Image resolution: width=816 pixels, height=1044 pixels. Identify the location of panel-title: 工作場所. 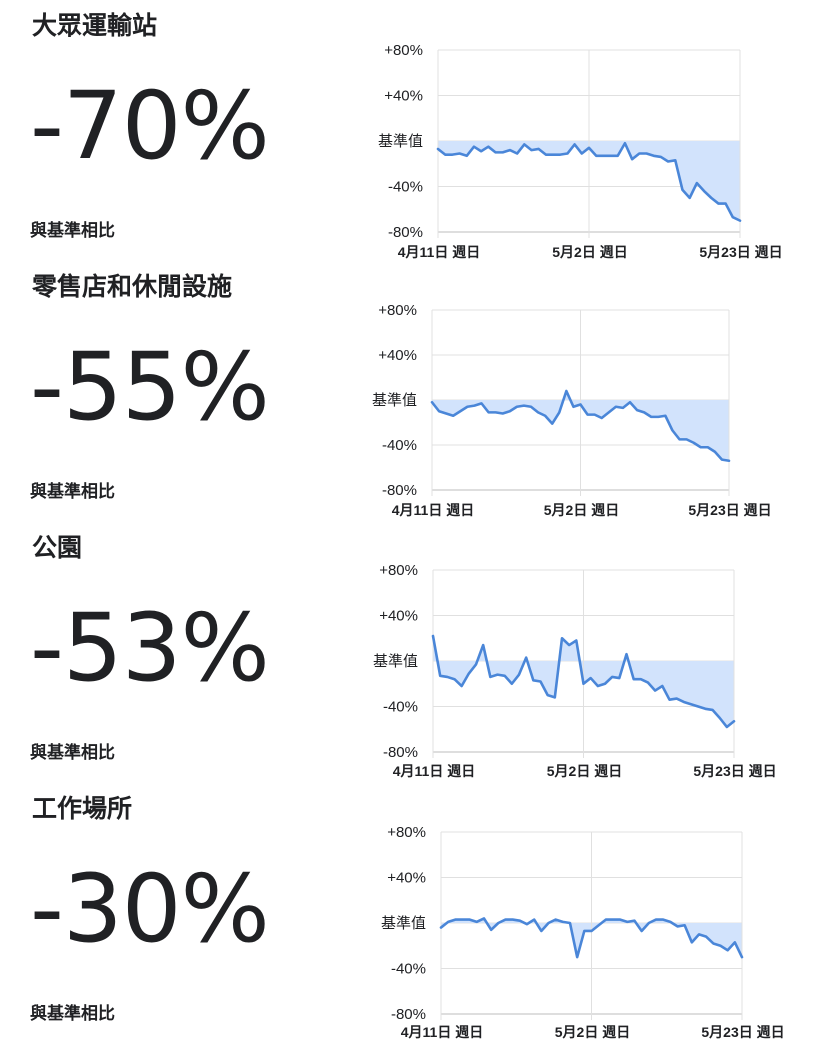
(82, 808).